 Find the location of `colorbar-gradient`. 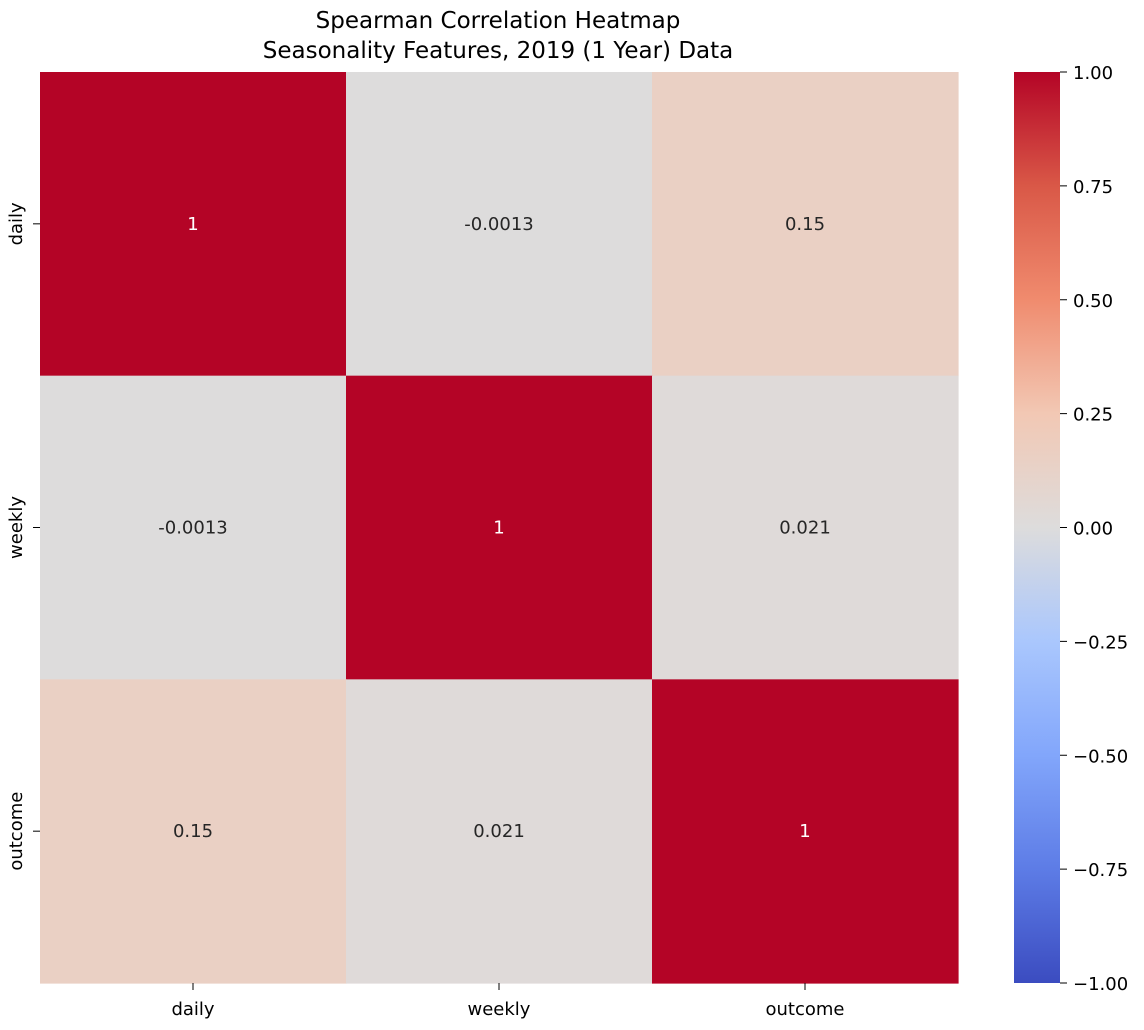

colorbar-gradient is located at coordinates (1037, 527).